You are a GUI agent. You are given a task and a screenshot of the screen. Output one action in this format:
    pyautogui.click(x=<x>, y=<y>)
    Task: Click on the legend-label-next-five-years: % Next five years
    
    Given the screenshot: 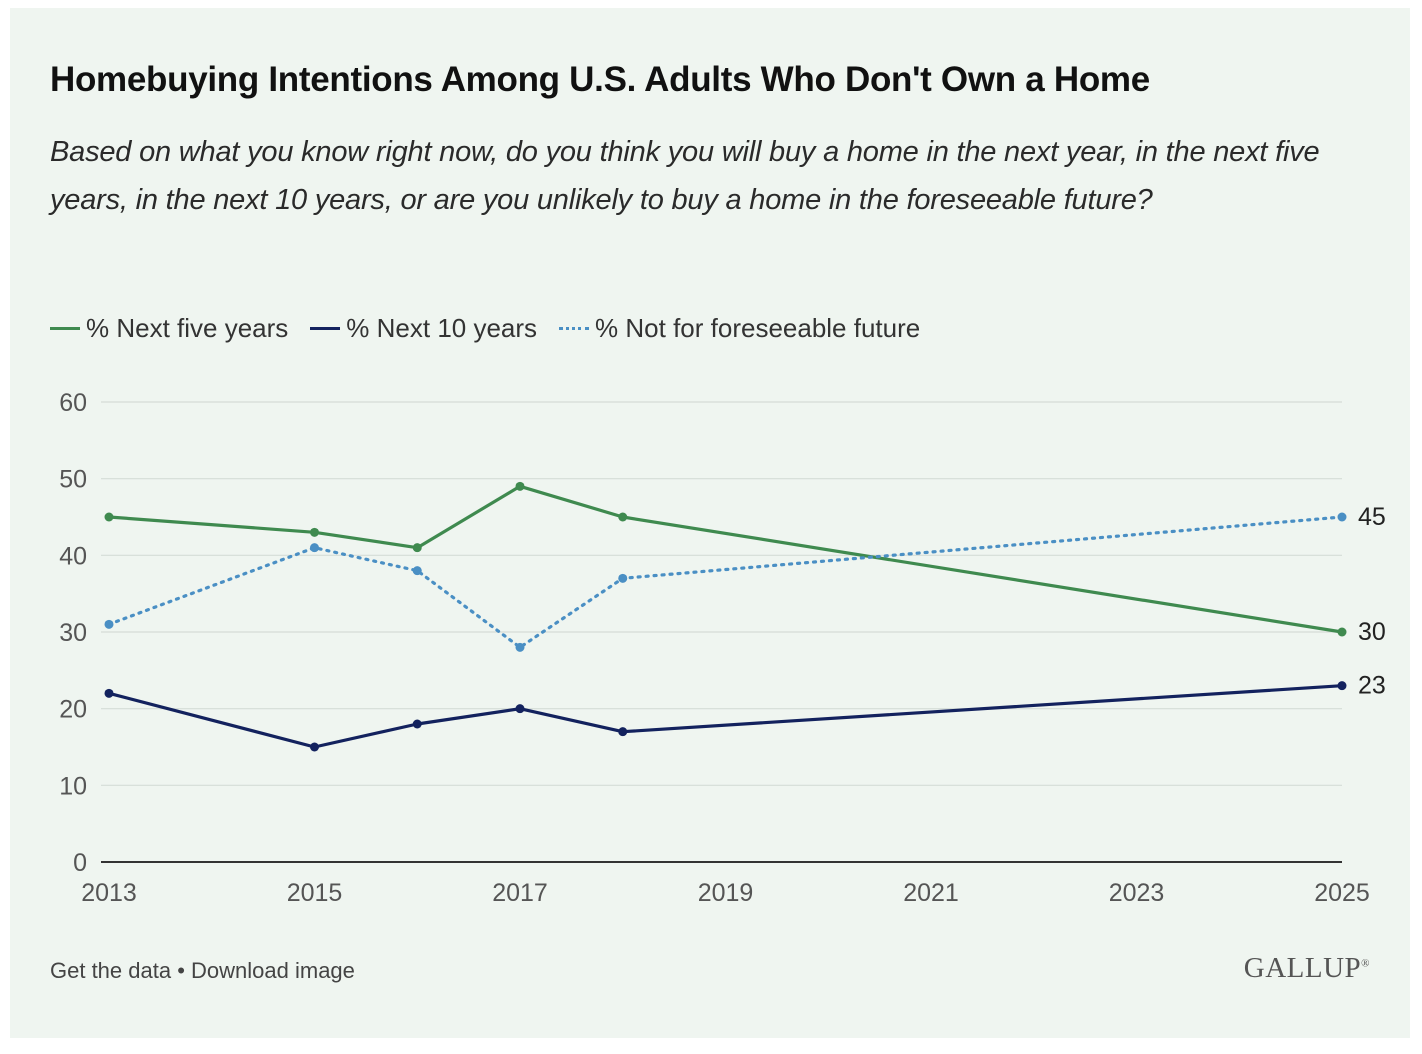 What is the action you would take?
    pyautogui.click(x=187, y=328)
    